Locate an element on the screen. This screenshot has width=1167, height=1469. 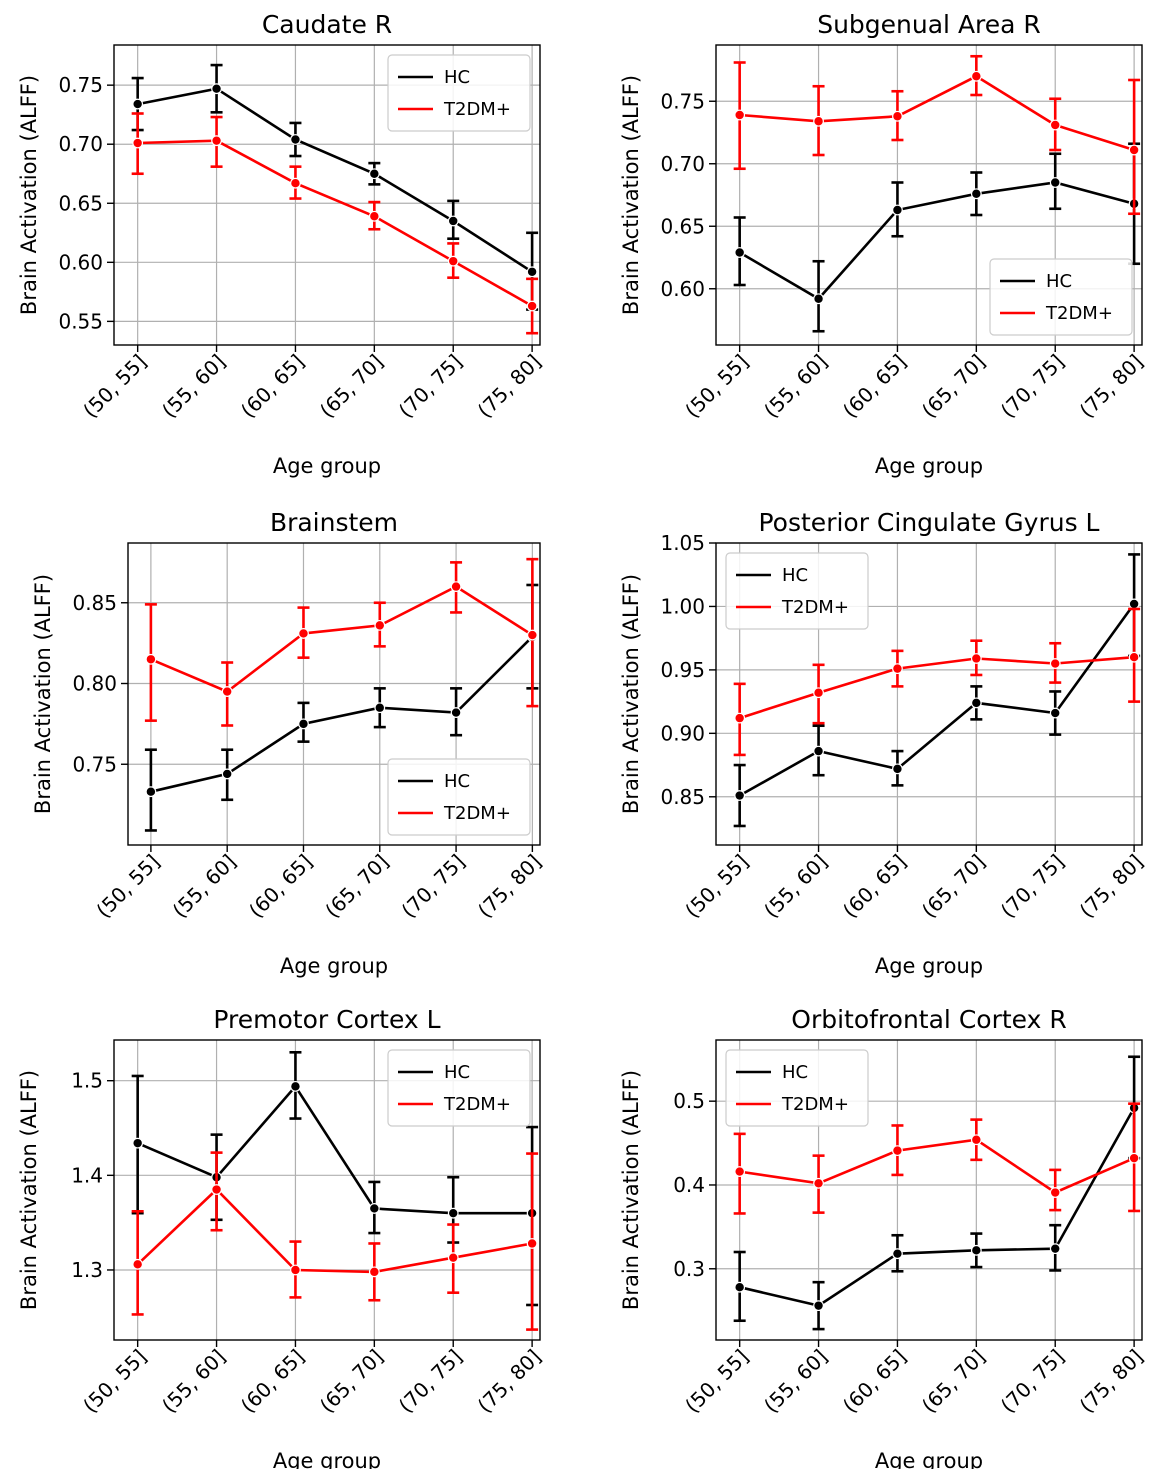
y-tick-label: 0.90 is located at coordinates (682, 733).